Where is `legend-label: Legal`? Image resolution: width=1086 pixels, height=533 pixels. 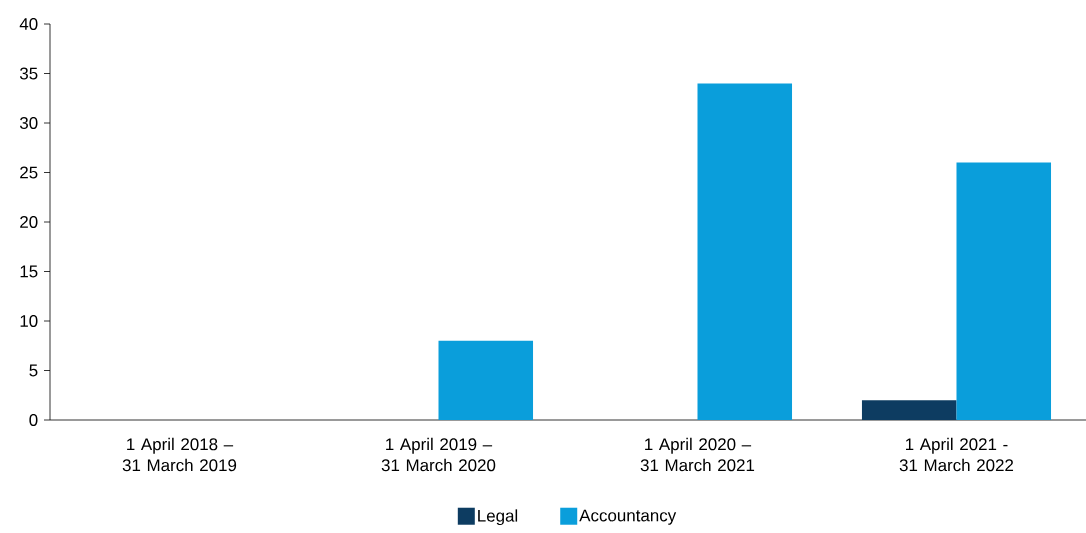 legend-label: Legal is located at coordinates (498, 517).